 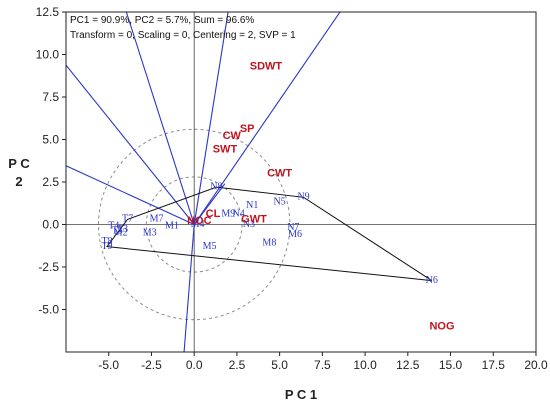 What do you see at coordinates (536, 365) in the screenshot?
I see `x-tick-label: 20.0` at bounding box center [536, 365].